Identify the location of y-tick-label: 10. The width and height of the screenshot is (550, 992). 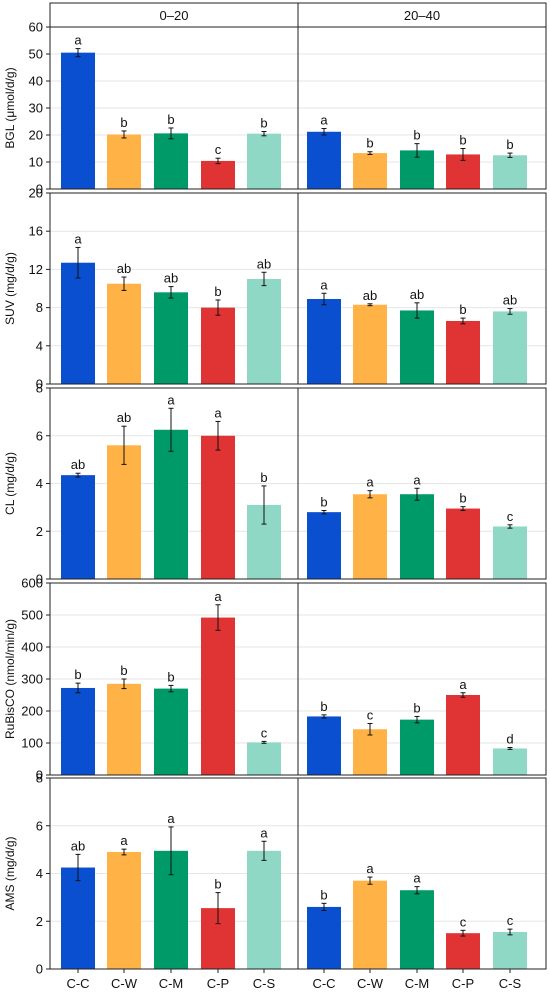
(36, 162).